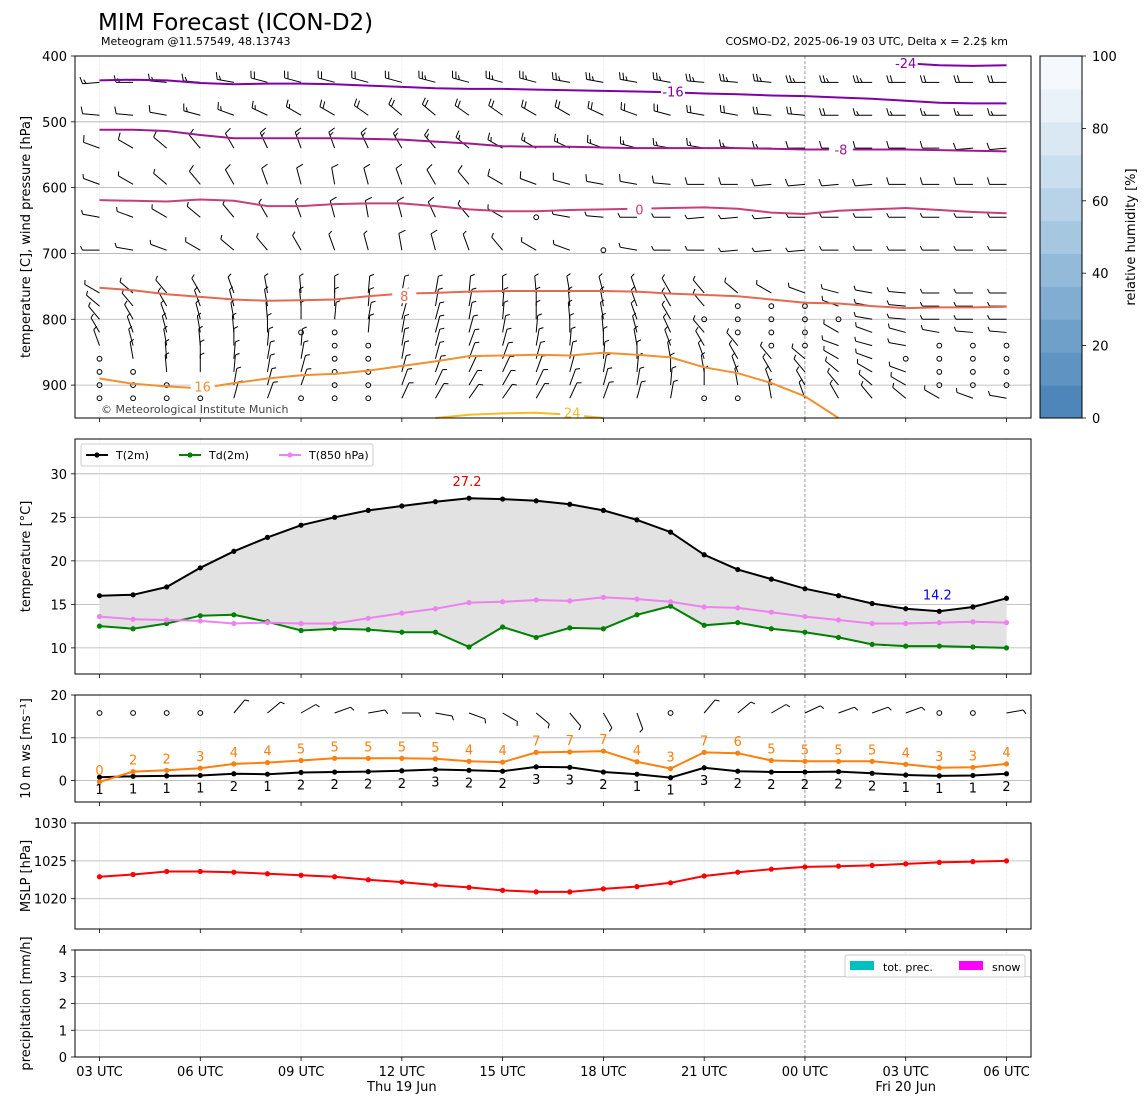 Image resolution: width=1148 pixels, height=1105 pixels. Describe the element at coordinates (469, 385) in the screenshot. I see `isotherm-line` at that location.